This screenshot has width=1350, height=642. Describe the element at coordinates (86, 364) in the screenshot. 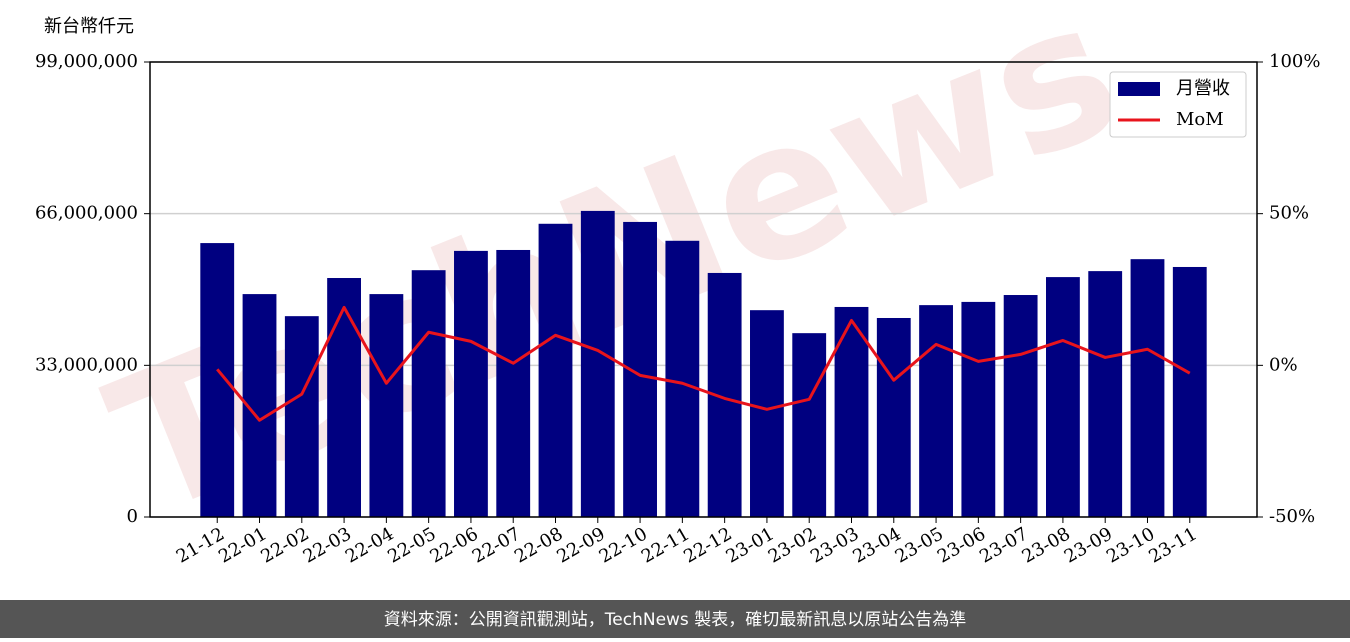

I see `y-tick-label: 33,000,000` at that location.